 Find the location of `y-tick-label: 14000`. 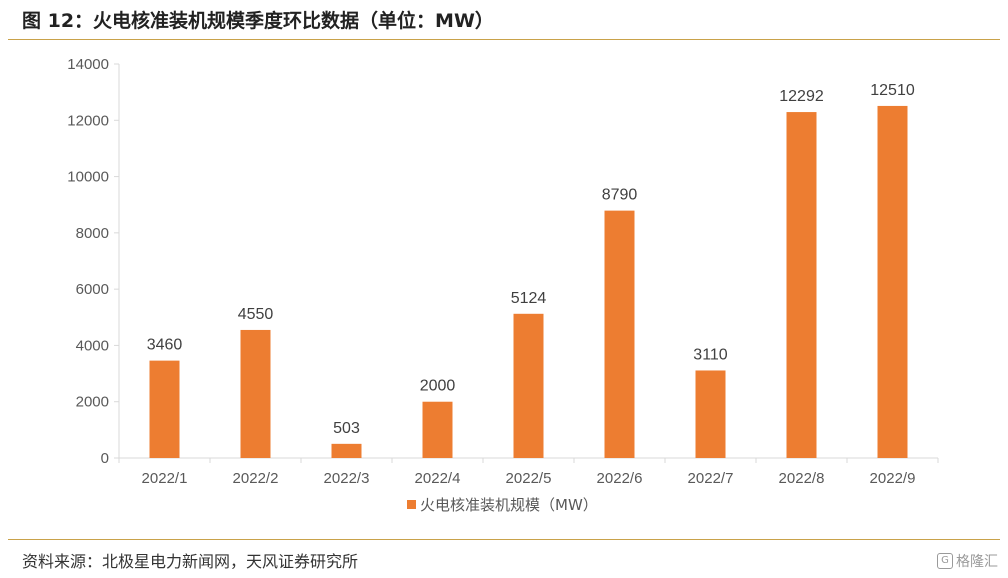

y-tick-label: 14000 is located at coordinates (88, 64).